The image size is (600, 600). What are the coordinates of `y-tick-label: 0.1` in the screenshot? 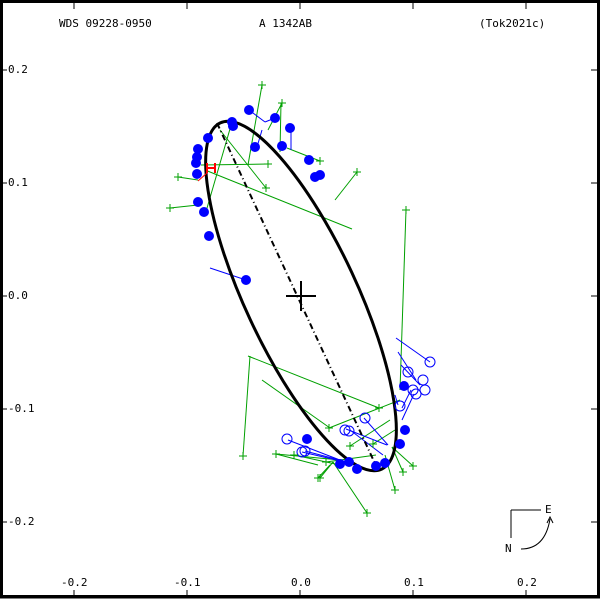 It's located at (18, 182).